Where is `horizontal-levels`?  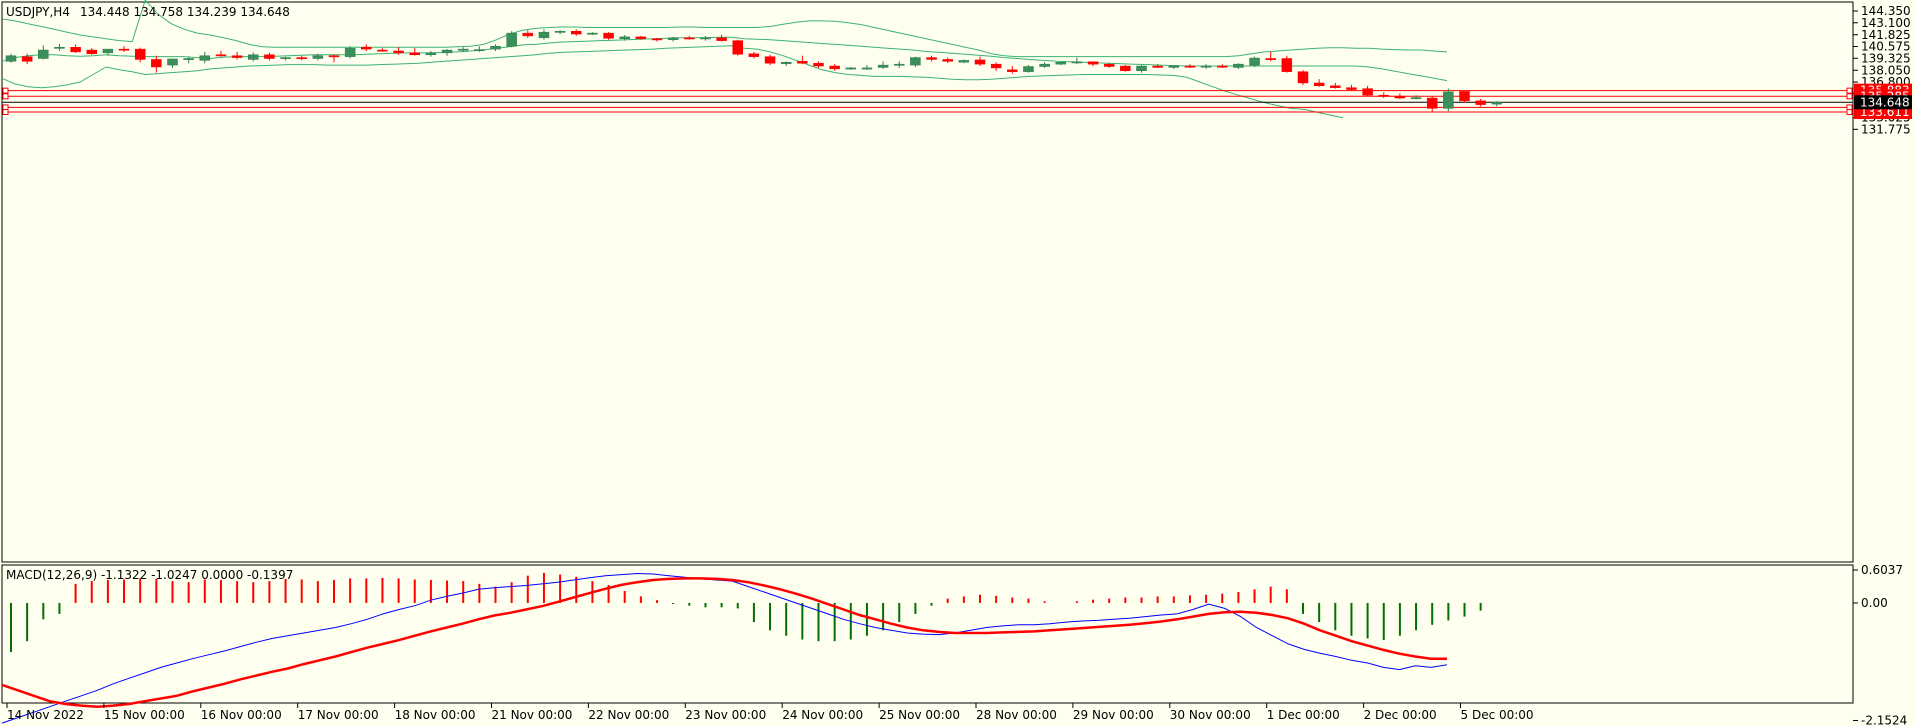
horizontal-levels is located at coordinates (927, 101).